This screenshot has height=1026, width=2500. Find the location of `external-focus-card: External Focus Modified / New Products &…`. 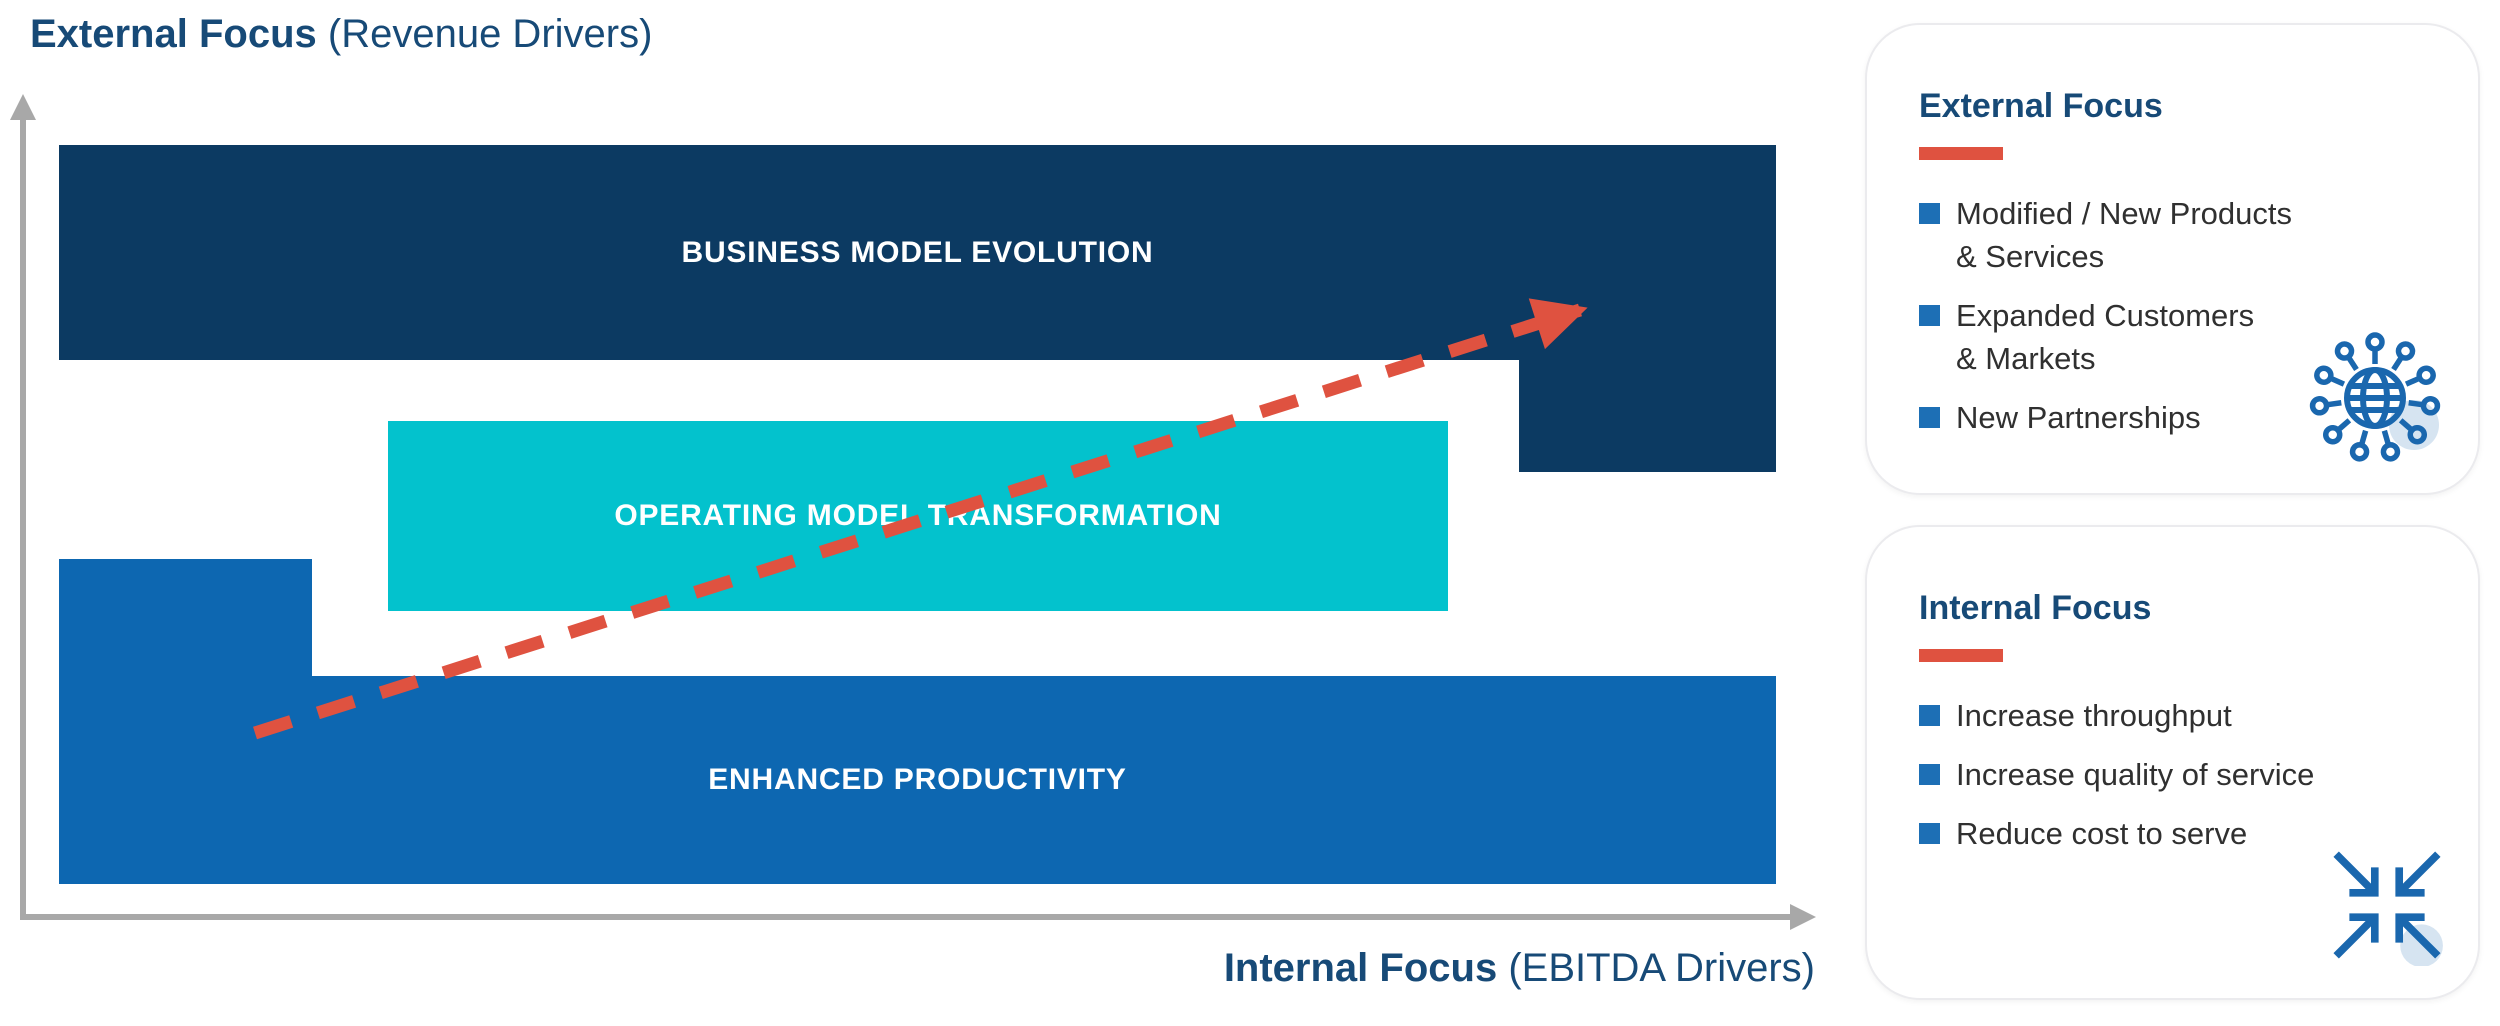

external-focus-card: External Focus Modified / New Products &… is located at coordinates (2172, 259).